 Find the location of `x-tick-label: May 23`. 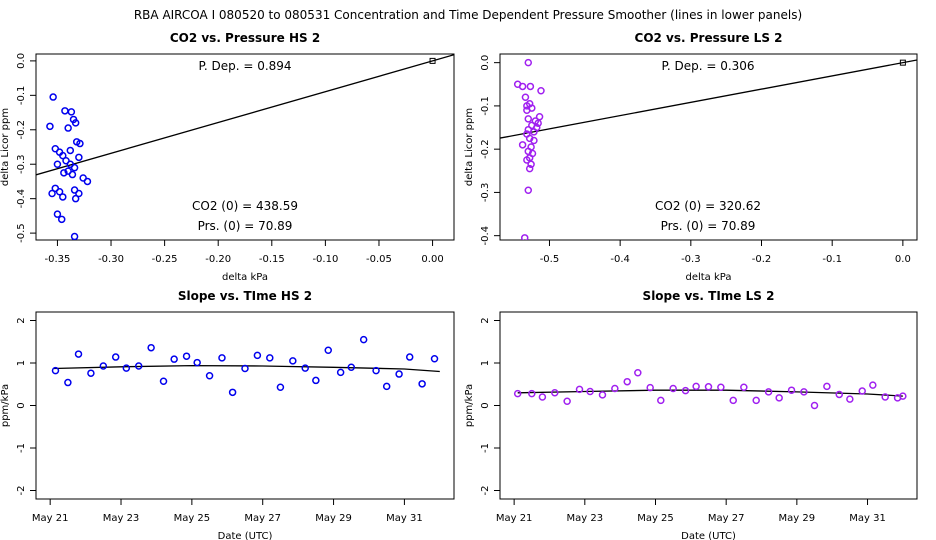

x-tick-label: May 23 is located at coordinates (121, 518).